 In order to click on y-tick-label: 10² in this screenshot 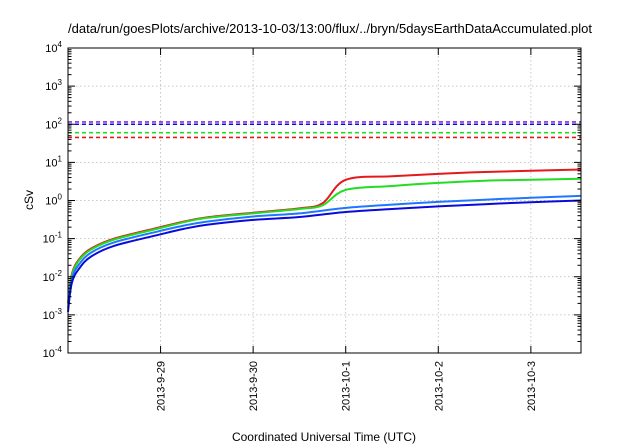, I will do `click(53, 123)`.